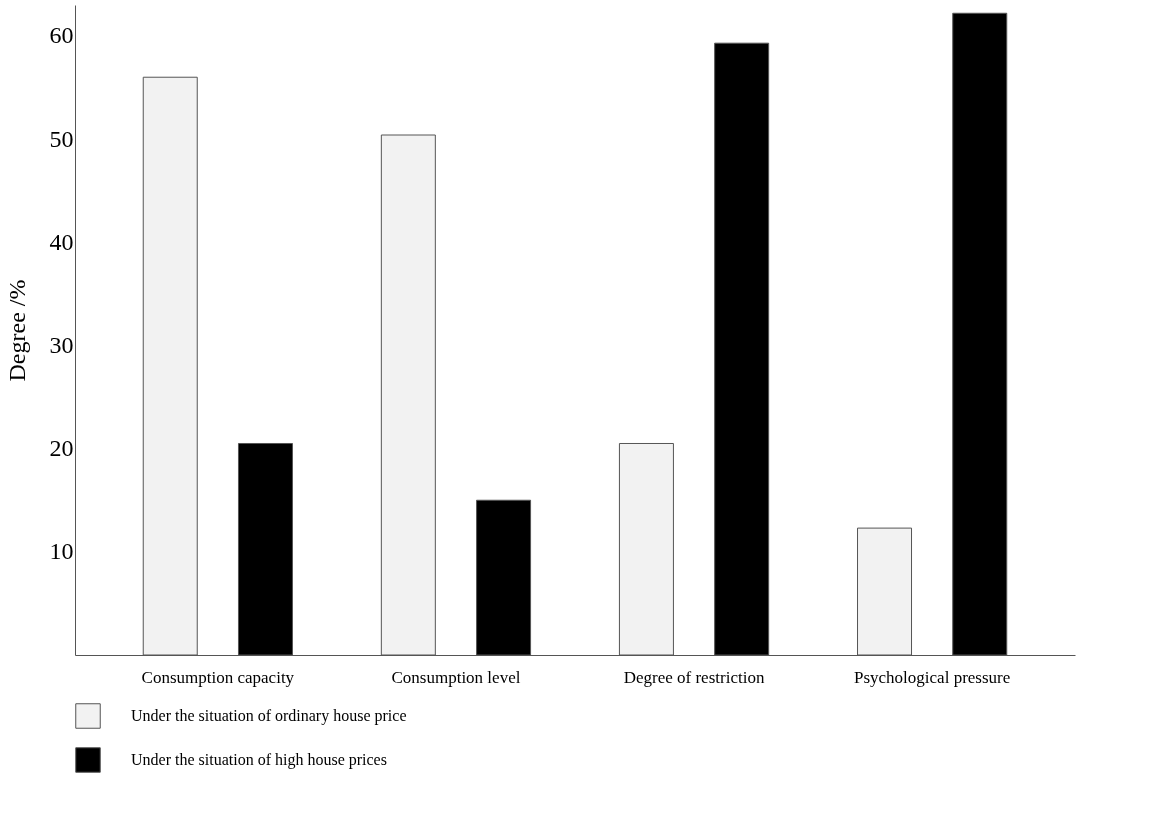 The width and height of the screenshot is (1155, 839). I want to click on y-tick-label: 50, so click(61, 138).